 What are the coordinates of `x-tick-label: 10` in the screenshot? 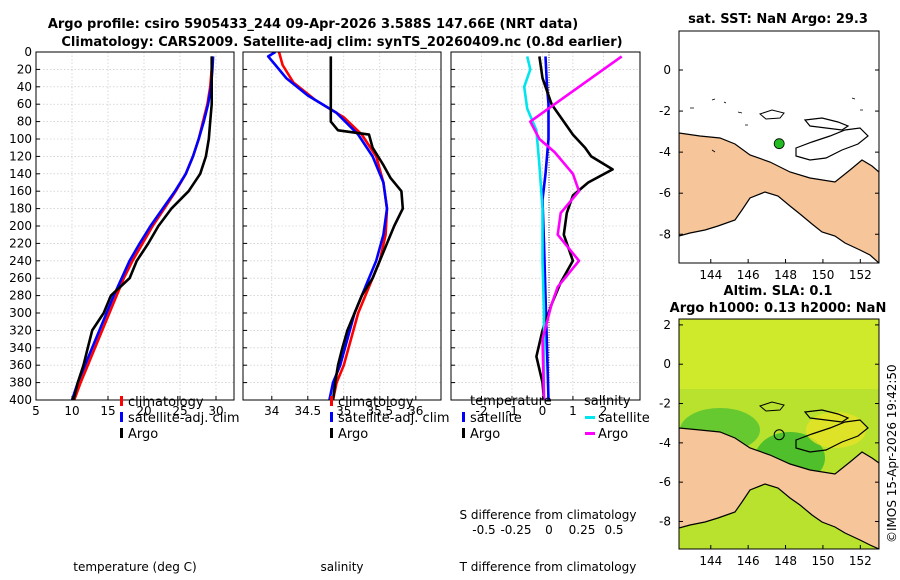 It's located at (71, 411).